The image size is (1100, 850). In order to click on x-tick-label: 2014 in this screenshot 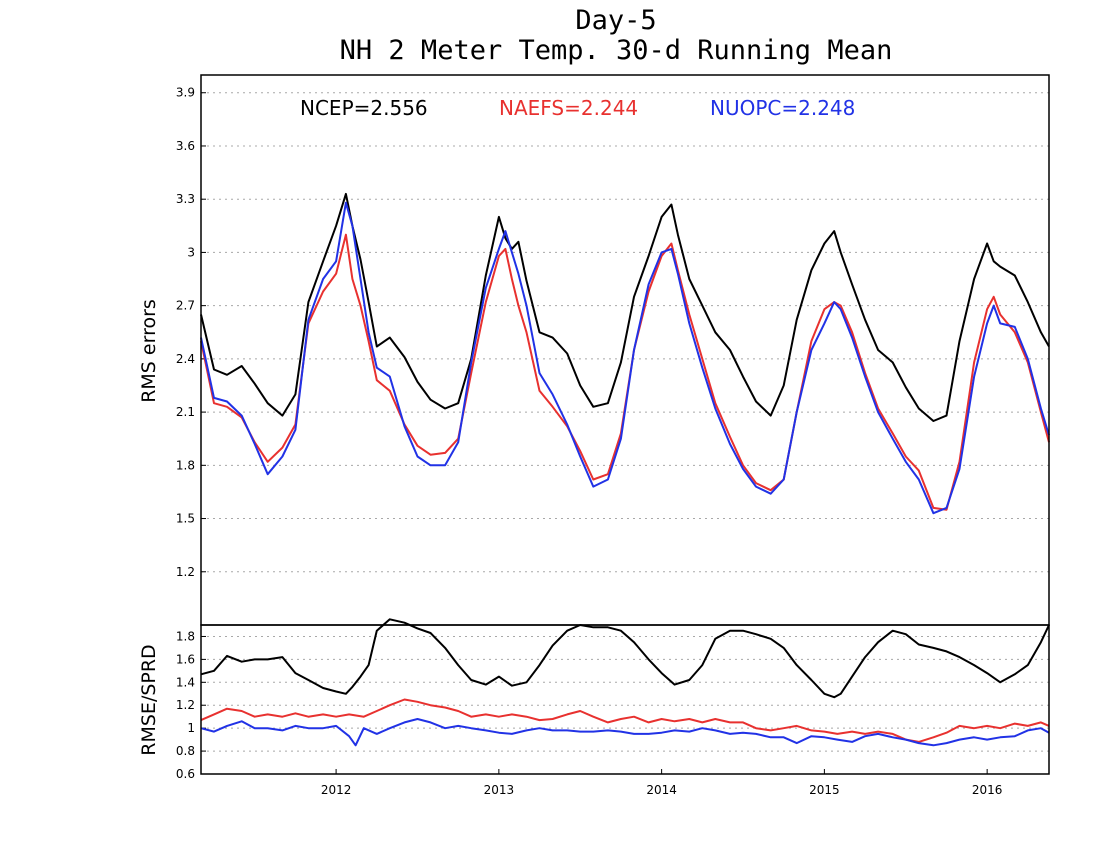, I will do `click(661, 790)`.